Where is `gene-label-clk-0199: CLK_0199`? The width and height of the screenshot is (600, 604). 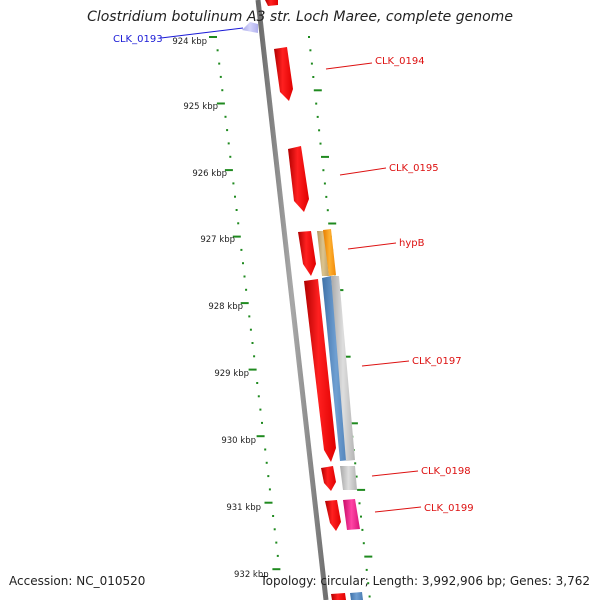 gene-label-clk-0199: CLK_0199 is located at coordinates (449, 508).